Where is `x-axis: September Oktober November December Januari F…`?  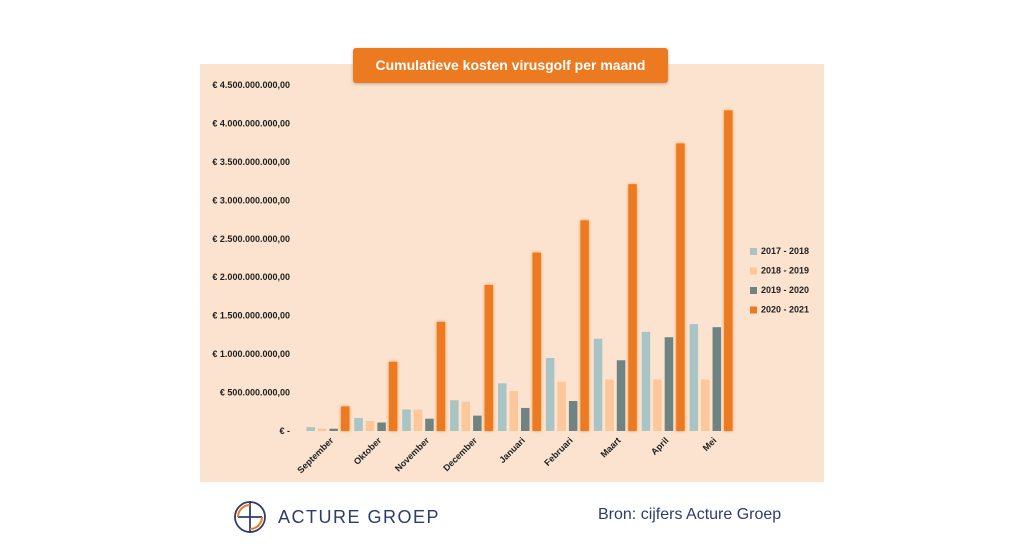 x-axis: September Oktober November December Januari F… is located at coordinates (506, 455).